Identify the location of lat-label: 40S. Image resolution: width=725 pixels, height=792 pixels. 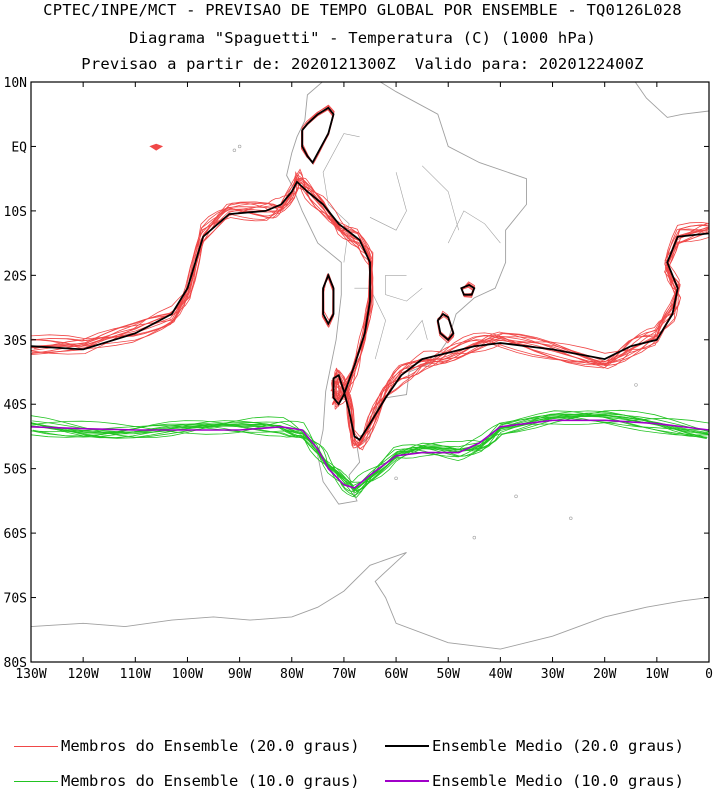
(15, 405).